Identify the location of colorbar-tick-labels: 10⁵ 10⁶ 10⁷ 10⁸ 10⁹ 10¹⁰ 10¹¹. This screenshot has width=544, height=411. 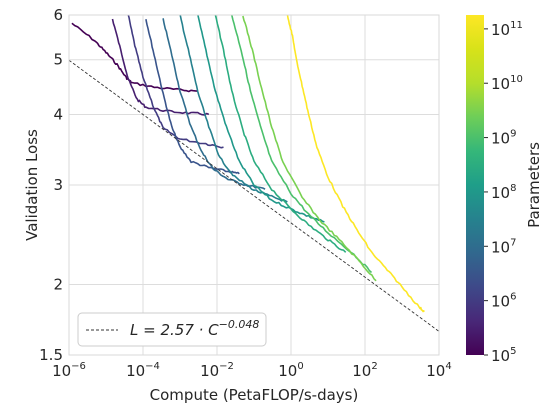
(503, 192).